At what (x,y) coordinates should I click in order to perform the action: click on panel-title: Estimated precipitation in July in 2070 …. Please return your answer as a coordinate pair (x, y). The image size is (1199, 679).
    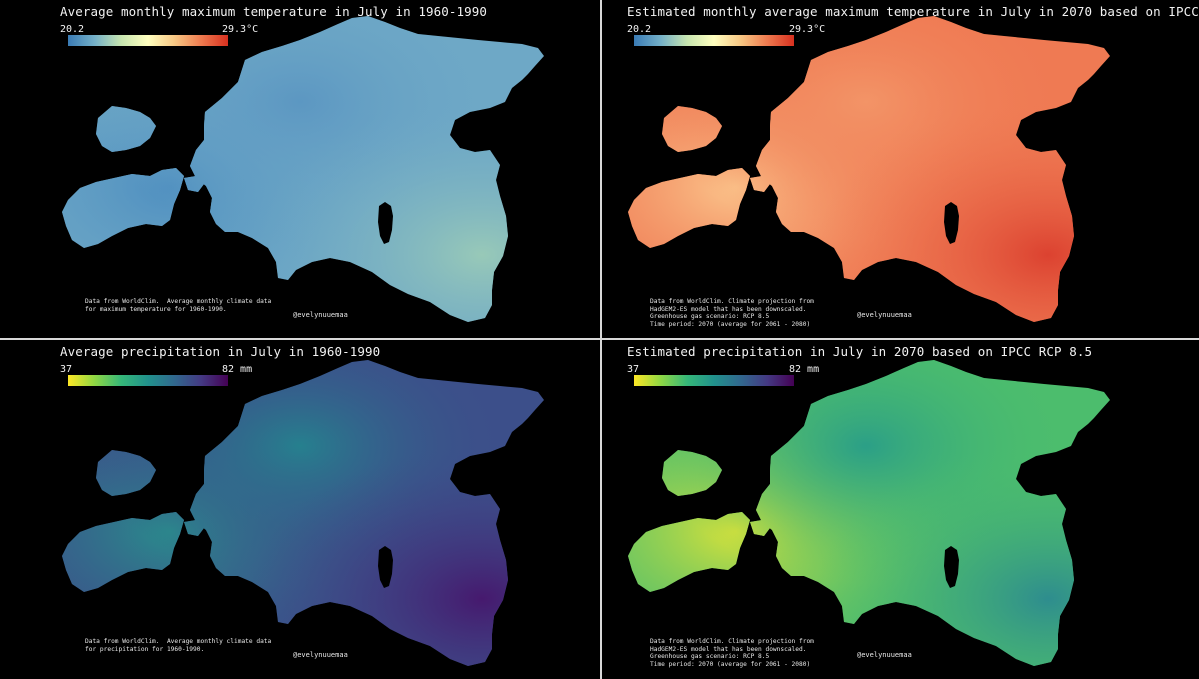
    Looking at the image, I should click on (860, 351).